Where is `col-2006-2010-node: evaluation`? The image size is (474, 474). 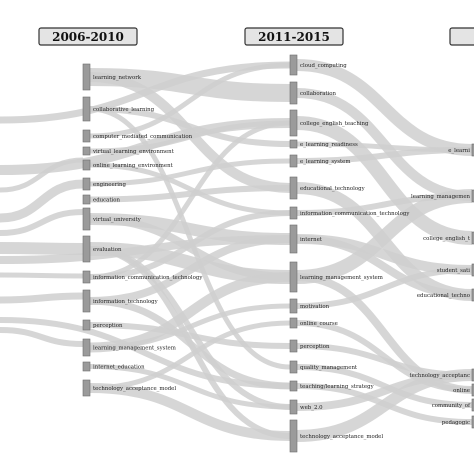
col-2006-2010-node: evaluation is located at coordinates (102, 249).